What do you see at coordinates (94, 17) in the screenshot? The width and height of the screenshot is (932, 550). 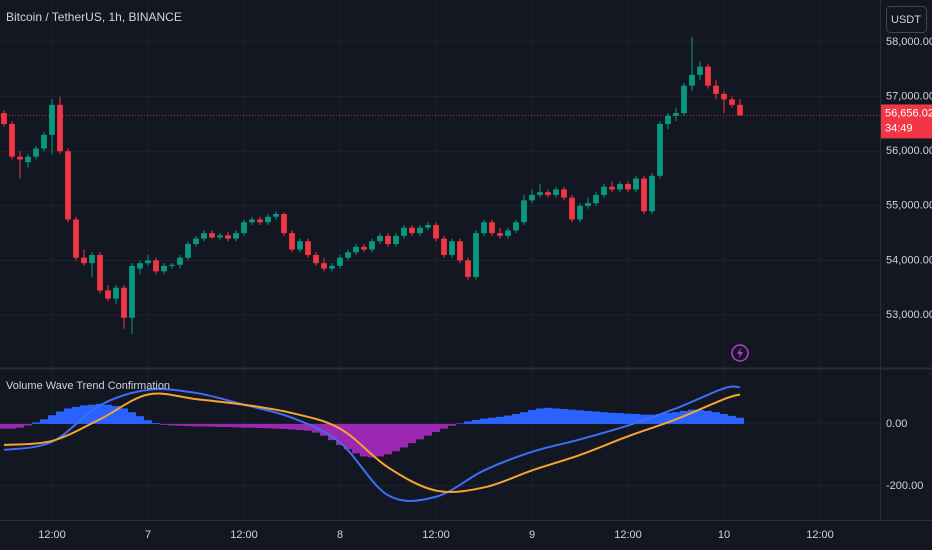 I see `symbol-title: Bitcoin / TetherUS, 1h, BINANCE` at bounding box center [94, 17].